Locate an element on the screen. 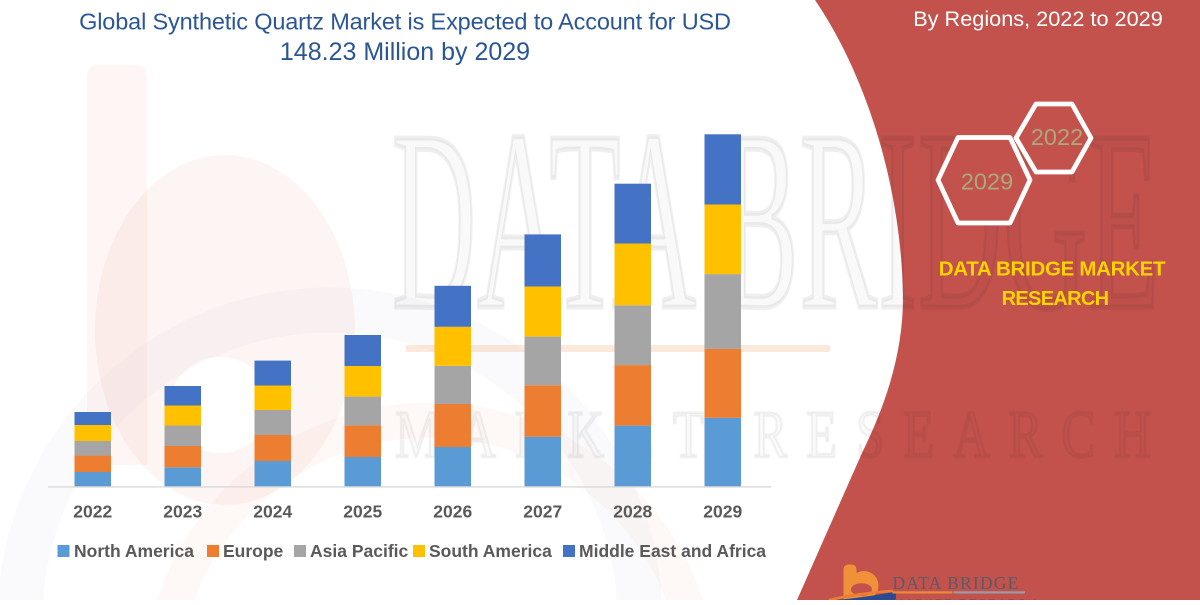 Image resolution: width=1200 pixels, height=605 pixels. svg-text: By Regions, 2022 to 2029 is located at coordinates (1038, 18).